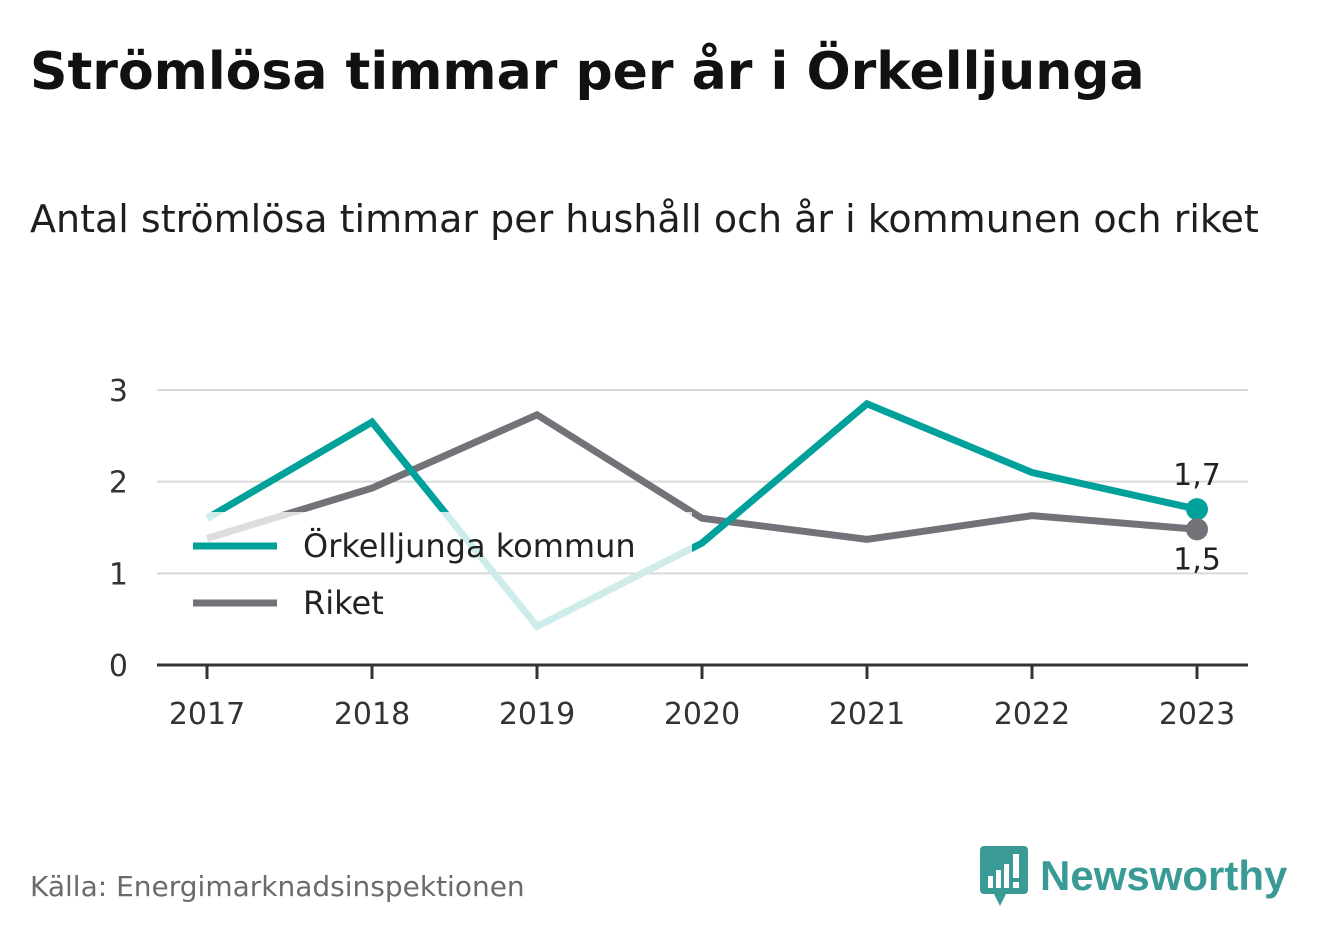 This screenshot has height=939, width=1322. I want to click on y-tick-label: 0, so click(118, 666).